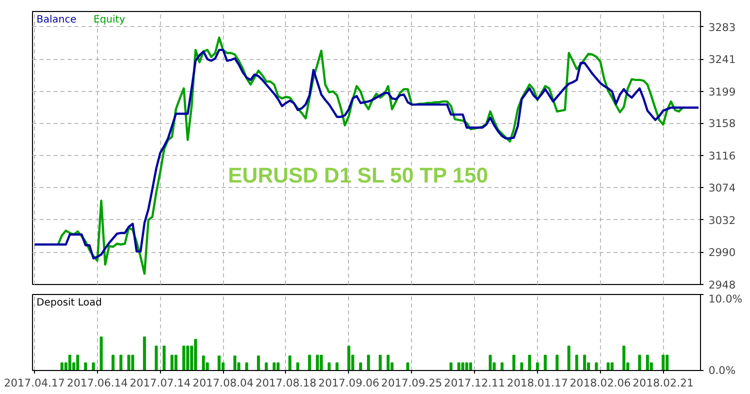 The height and width of the screenshot is (394, 750). What do you see at coordinates (722, 27) in the screenshot?
I see `y-tick-label: 3283` at bounding box center [722, 27].